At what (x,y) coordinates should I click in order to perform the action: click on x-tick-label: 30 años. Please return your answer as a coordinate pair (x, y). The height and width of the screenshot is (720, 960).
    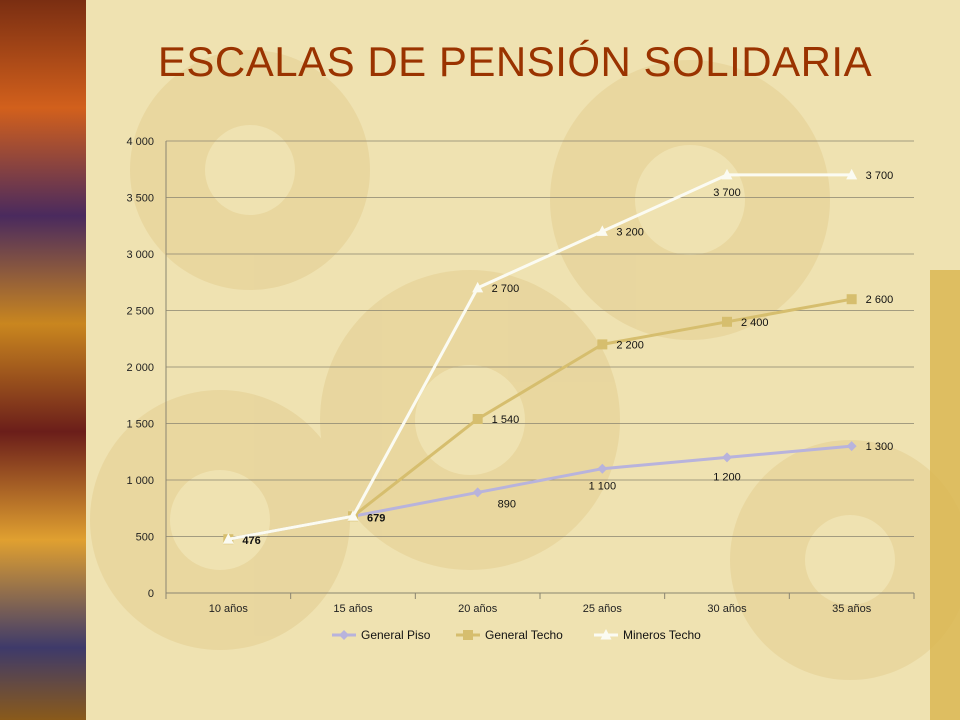
    Looking at the image, I should click on (727, 609).